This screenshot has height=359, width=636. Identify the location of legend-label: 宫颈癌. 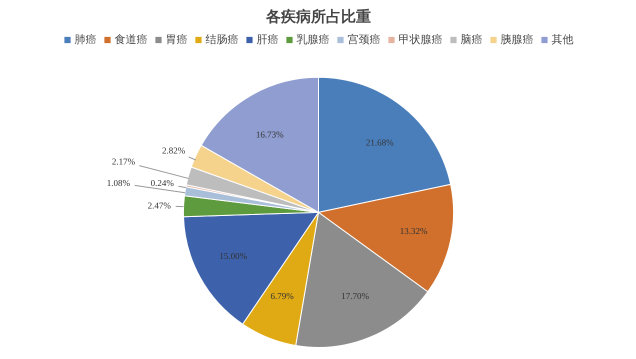
(364, 39).